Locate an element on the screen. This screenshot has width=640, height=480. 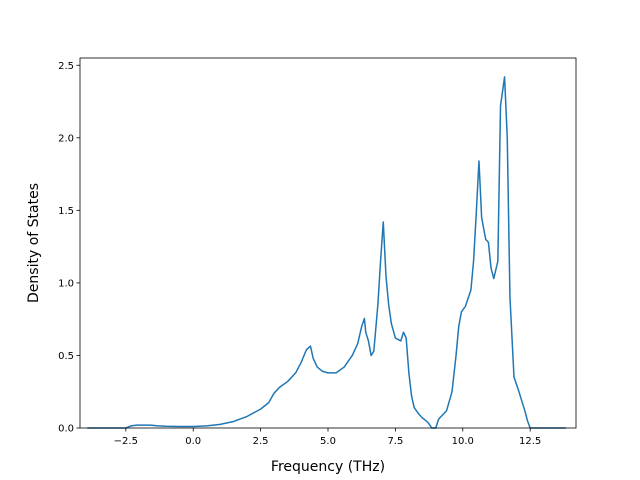
y-tick-label: 2.0 is located at coordinates (66, 138).